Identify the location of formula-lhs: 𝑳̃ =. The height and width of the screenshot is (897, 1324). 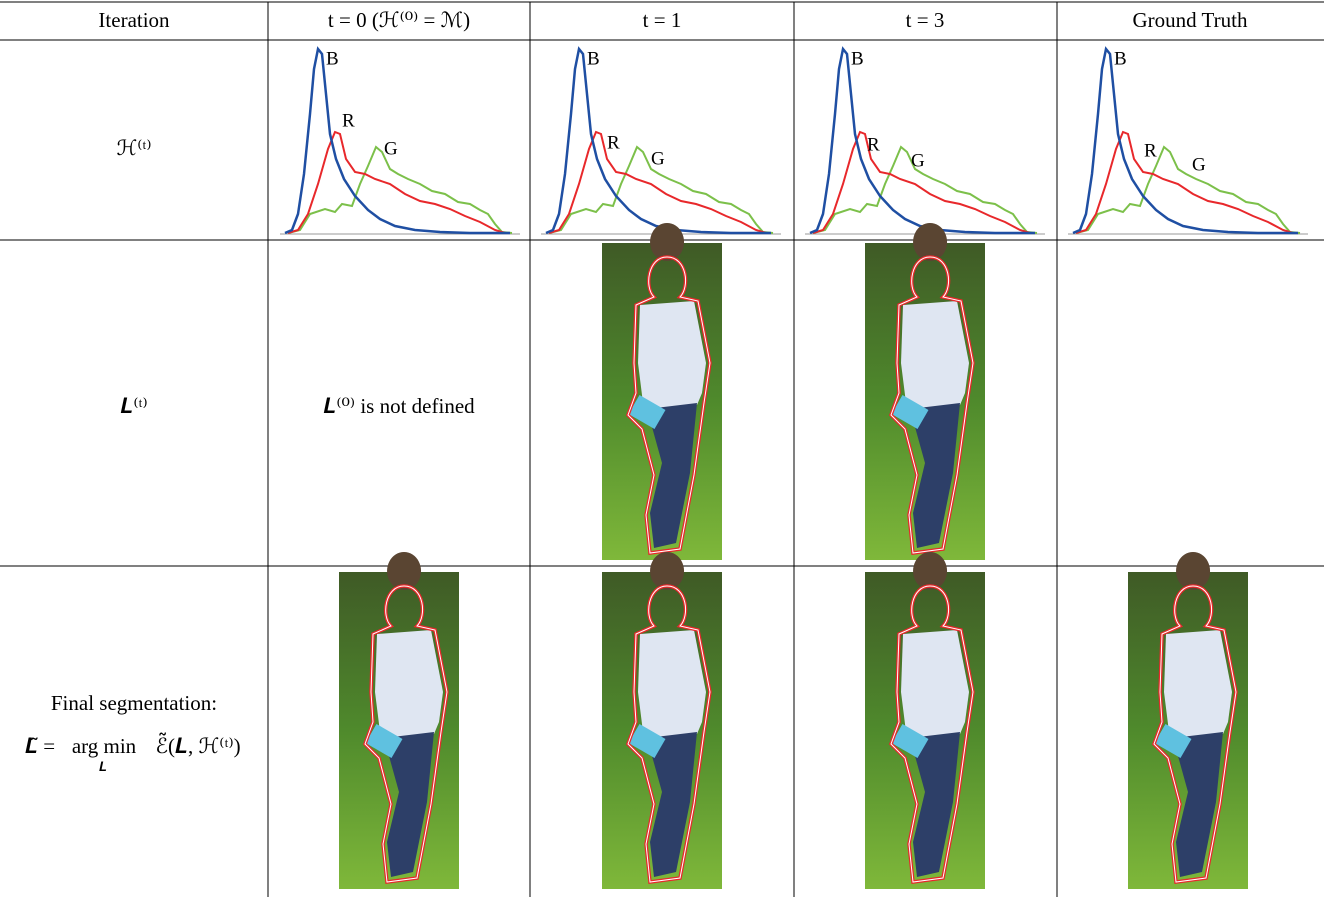
(40, 746).